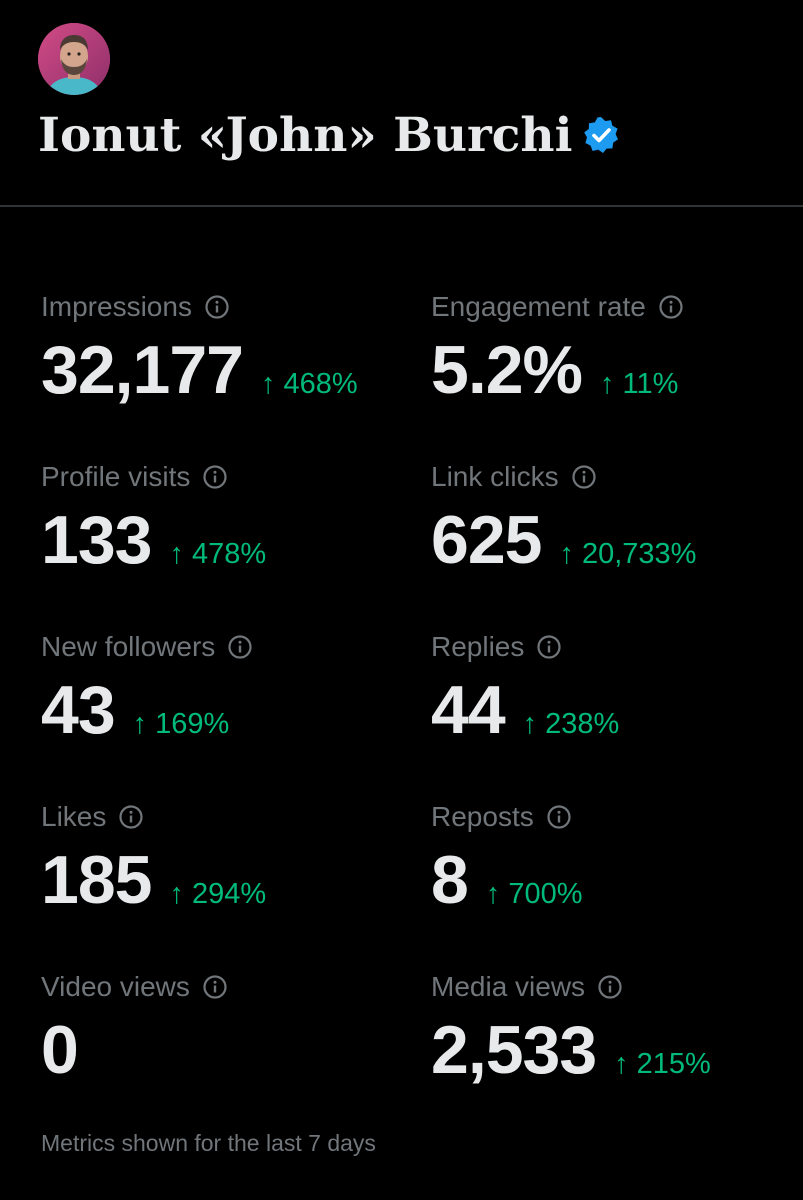  What do you see at coordinates (305, 135) in the screenshot?
I see `profile-name: Ionut «John» Burchi` at bounding box center [305, 135].